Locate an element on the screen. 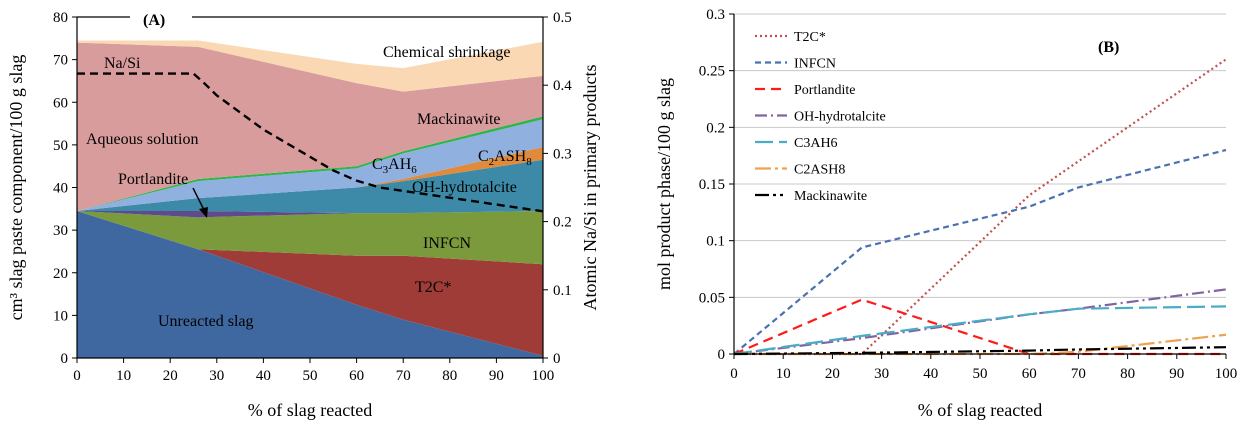 Image resolution: width=1253 pixels, height=426 pixels. area-aqueous-solution is located at coordinates (310, 126).